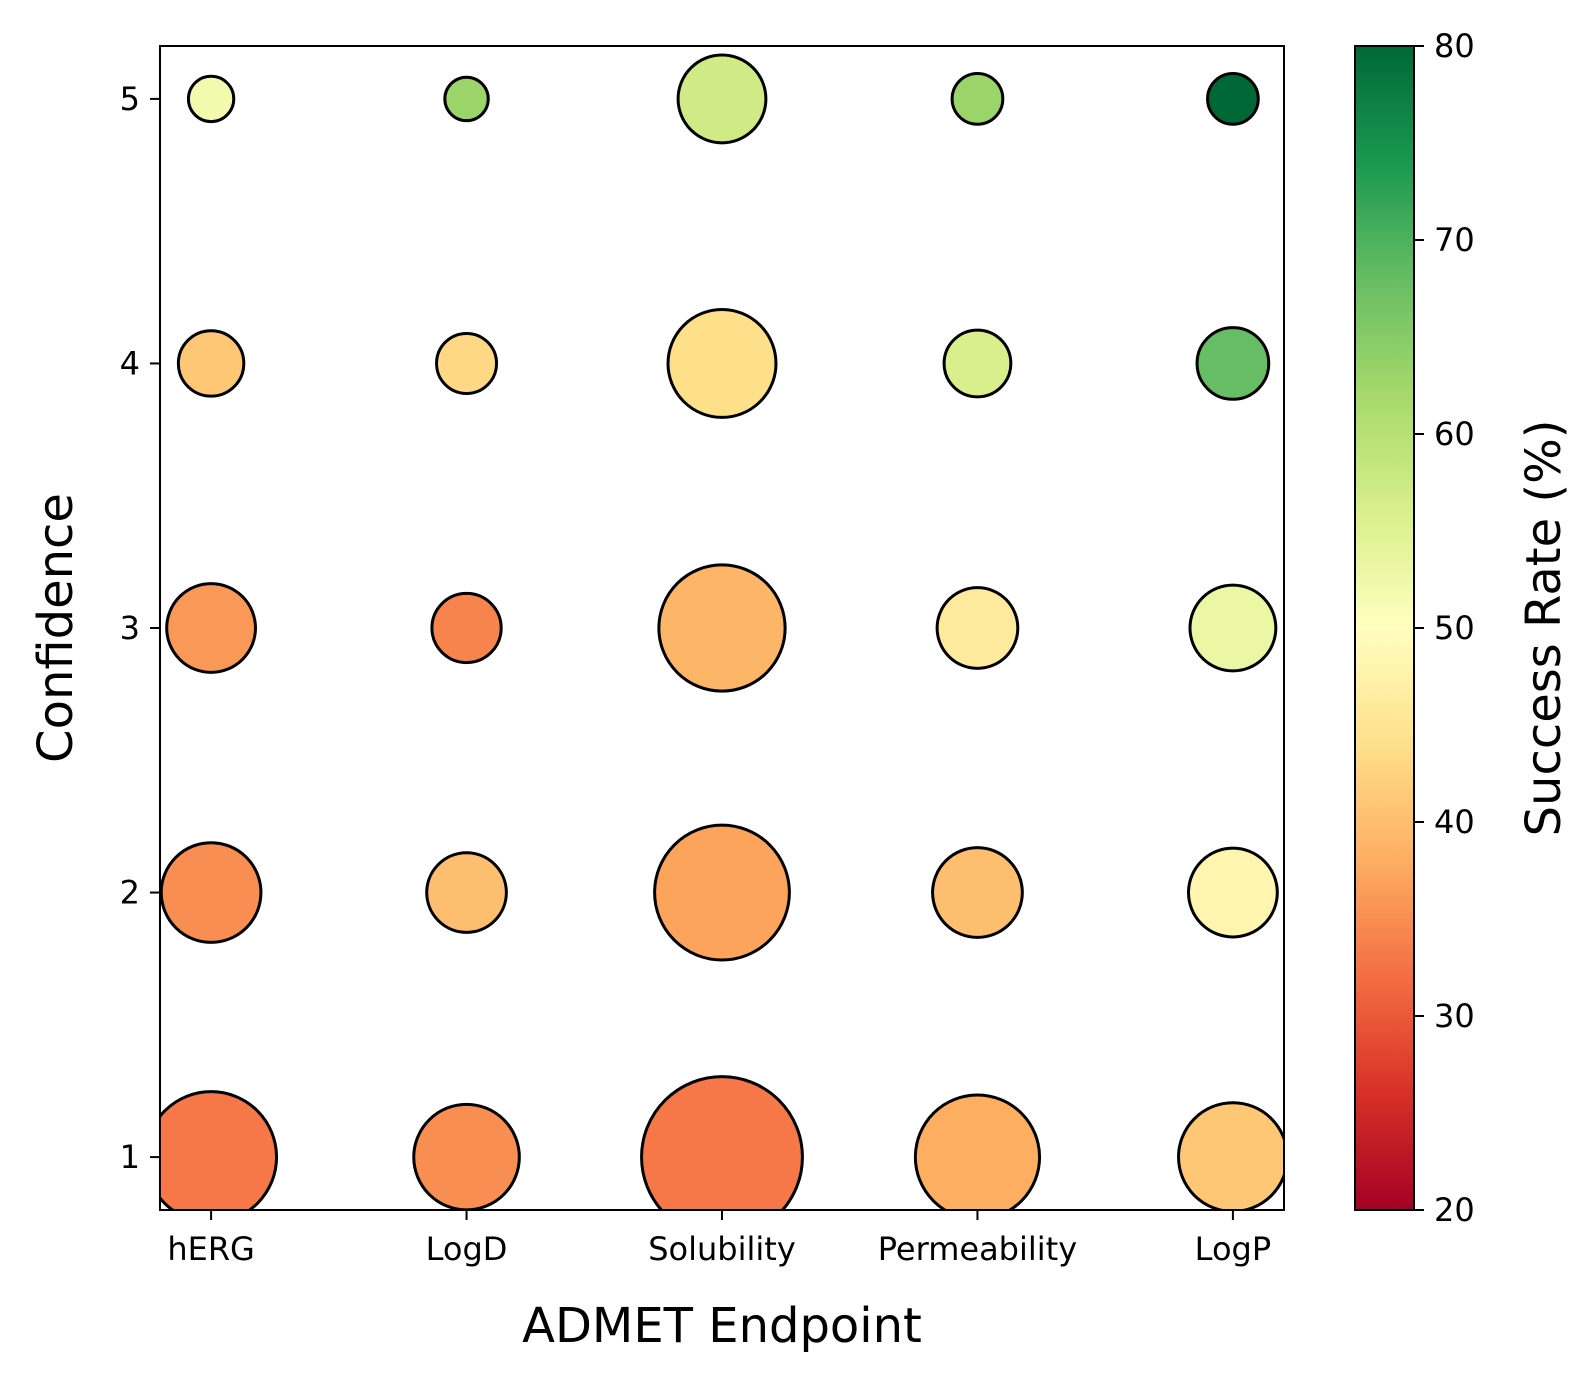 The height and width of the screenshot is (1376, 1588). I want to click on y-tick-label: 1, so click(130, 1157).